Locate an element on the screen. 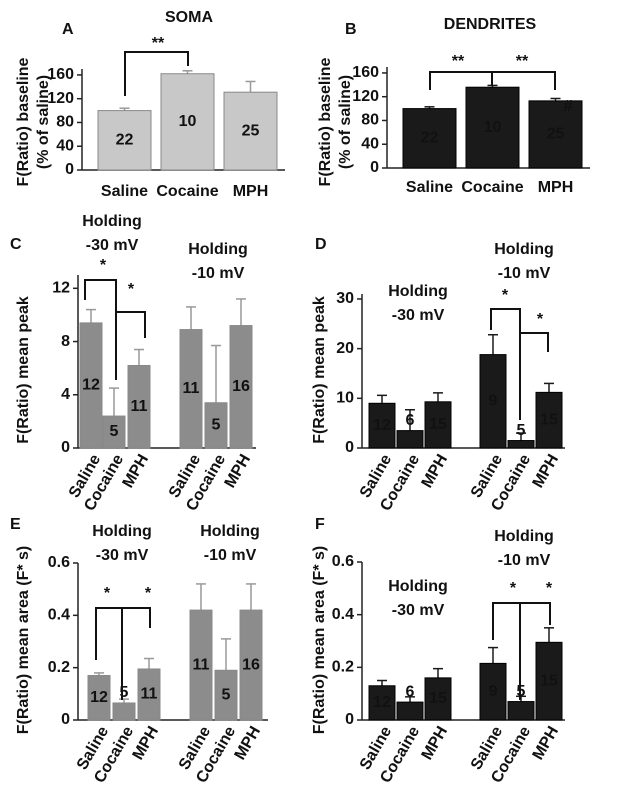 The height and width of the screenshot is (792, 617). panel-letter: D is located at coordinates (321, 244).